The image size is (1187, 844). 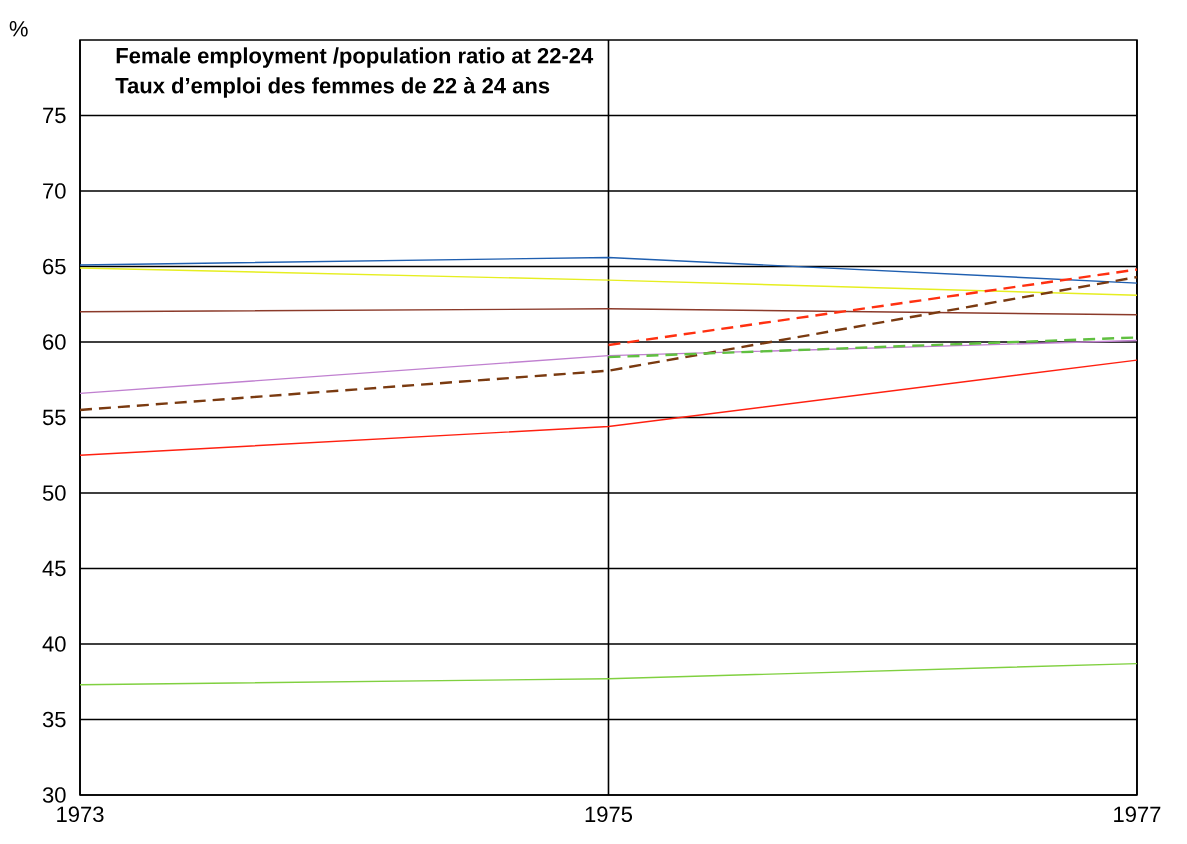 I want to click on y-tick-label: 35, so click(x=54, y=719).